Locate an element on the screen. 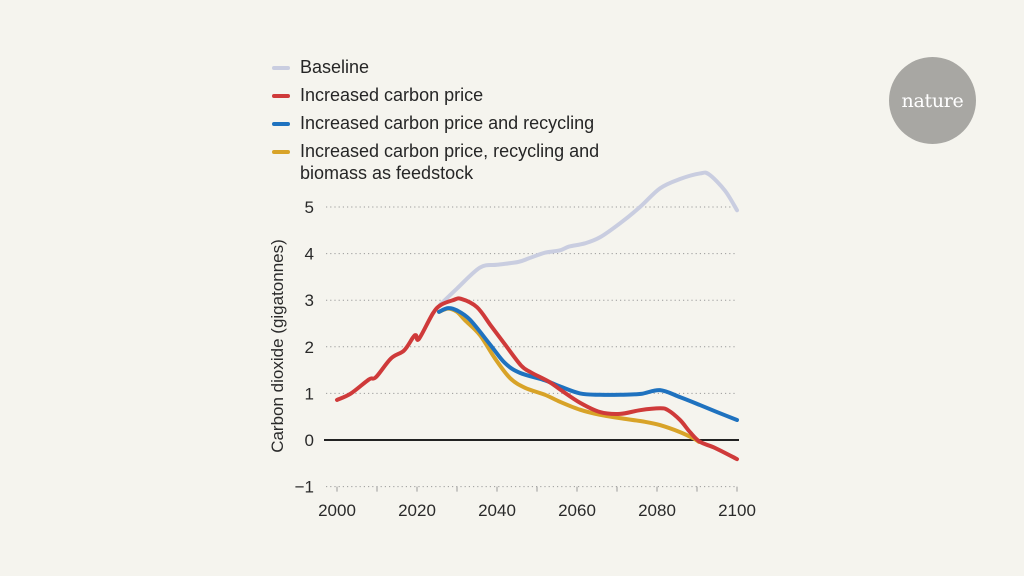  y-tick-label: −1 is located at coordinates (304, 487).